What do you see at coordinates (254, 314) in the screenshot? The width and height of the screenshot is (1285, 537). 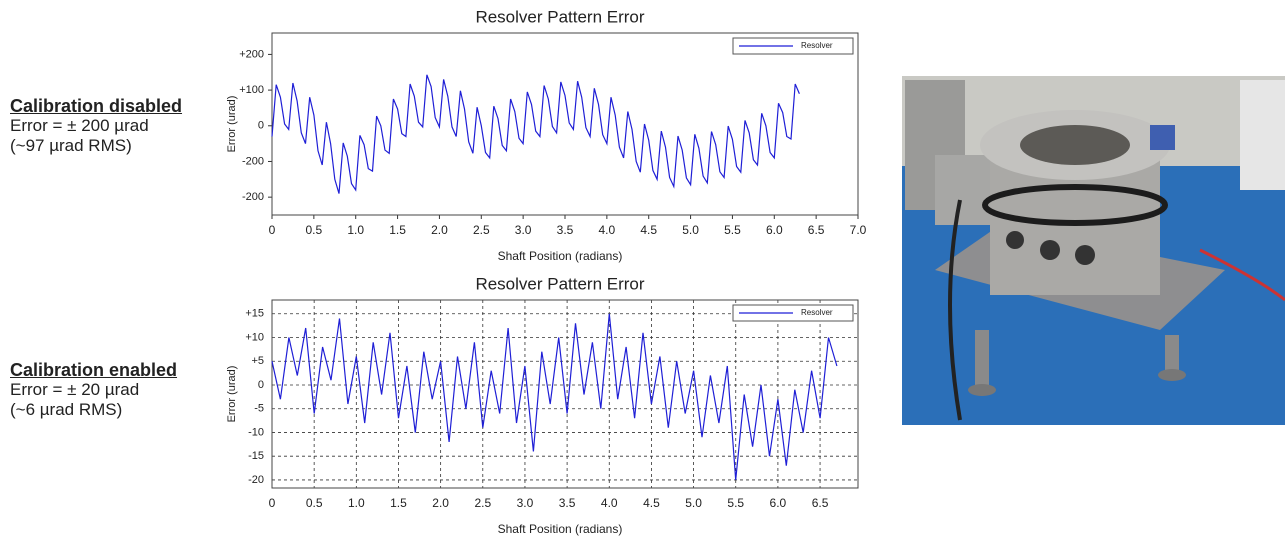 I see `y-tick-label: +15` at bounding box center [254, 314].